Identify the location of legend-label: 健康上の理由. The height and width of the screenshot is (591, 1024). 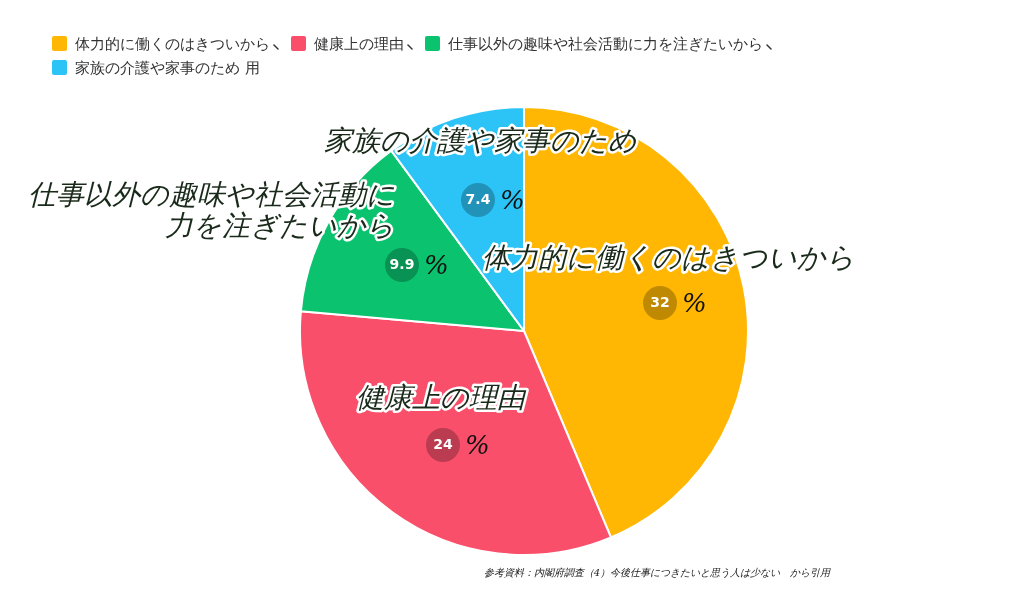
(359, 44).